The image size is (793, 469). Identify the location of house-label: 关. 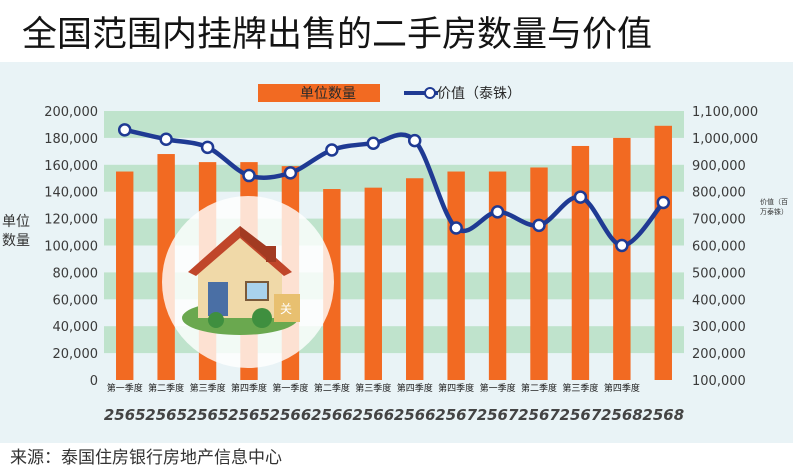
(286, 309).